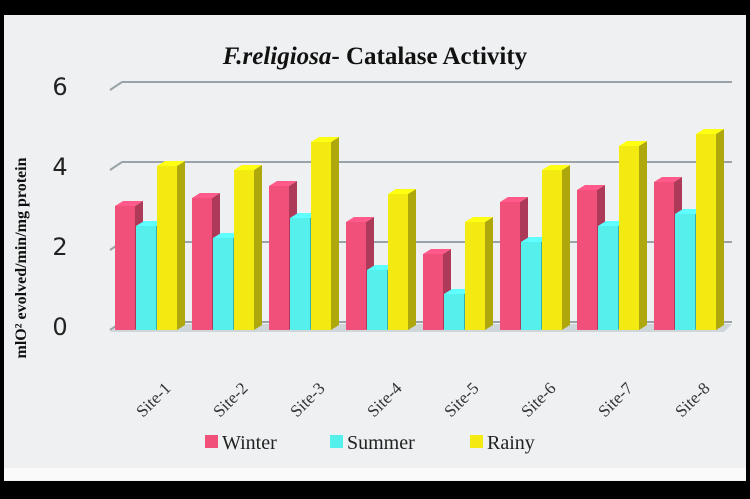 The image size is (750, 499). I want to click on legend-label-winter: Winter, so click(249, 443).